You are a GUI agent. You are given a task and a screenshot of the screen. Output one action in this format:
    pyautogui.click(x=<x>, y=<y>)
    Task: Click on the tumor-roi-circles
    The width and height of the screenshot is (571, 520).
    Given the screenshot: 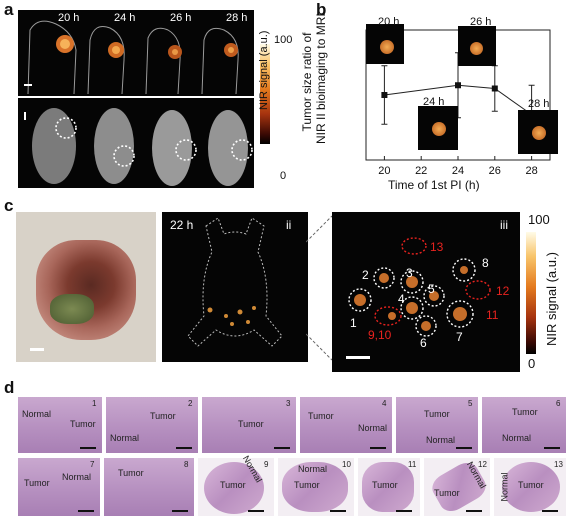 What is the action you would take?
    pyautogui.click(x=154, y=142)
    